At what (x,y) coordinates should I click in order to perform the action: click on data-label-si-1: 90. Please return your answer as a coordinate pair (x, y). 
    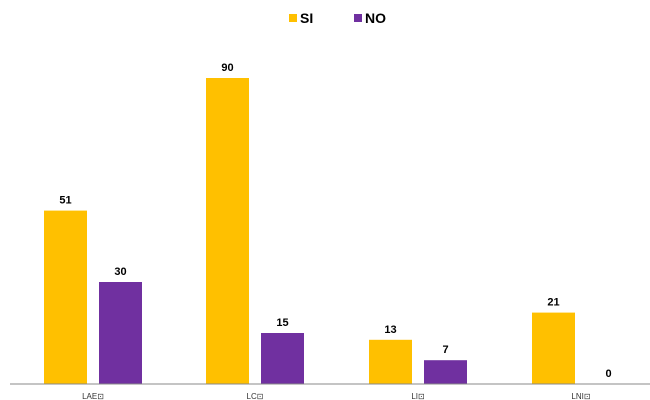
    Looking at the image, I should click on (227, 68).